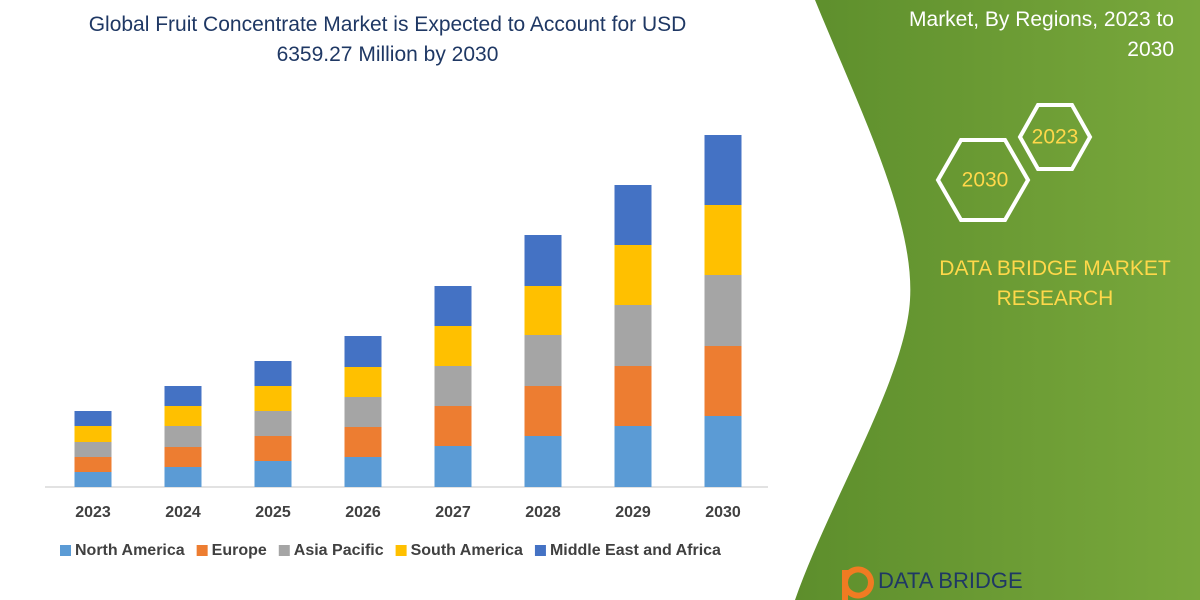 Image resolution: width=1200 pixels, height=600 pixels. Describe the element at coordinates (543, 512) in the screenshot. I see `x-tick-label: 2028` at that location.